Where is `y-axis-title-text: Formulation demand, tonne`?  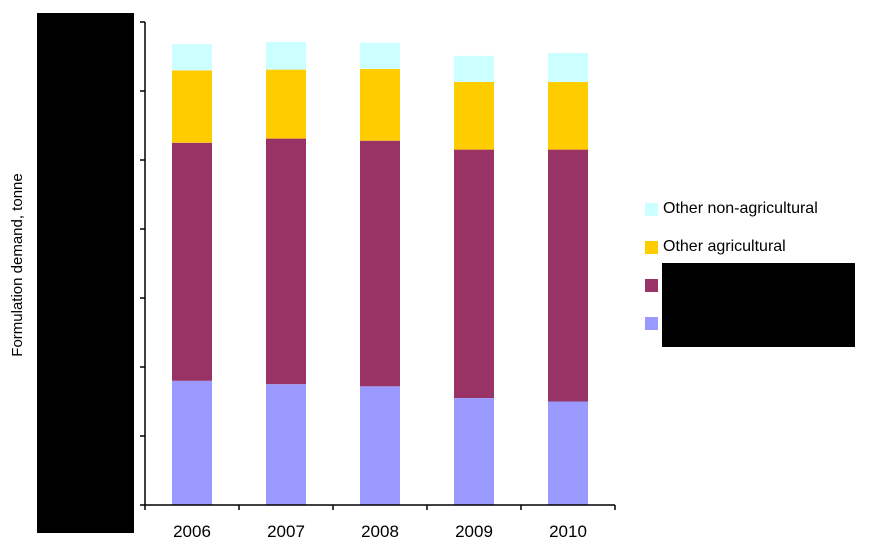 y-axis-title-text: Formulation demand, tonne is located at coordinates (17, 264).